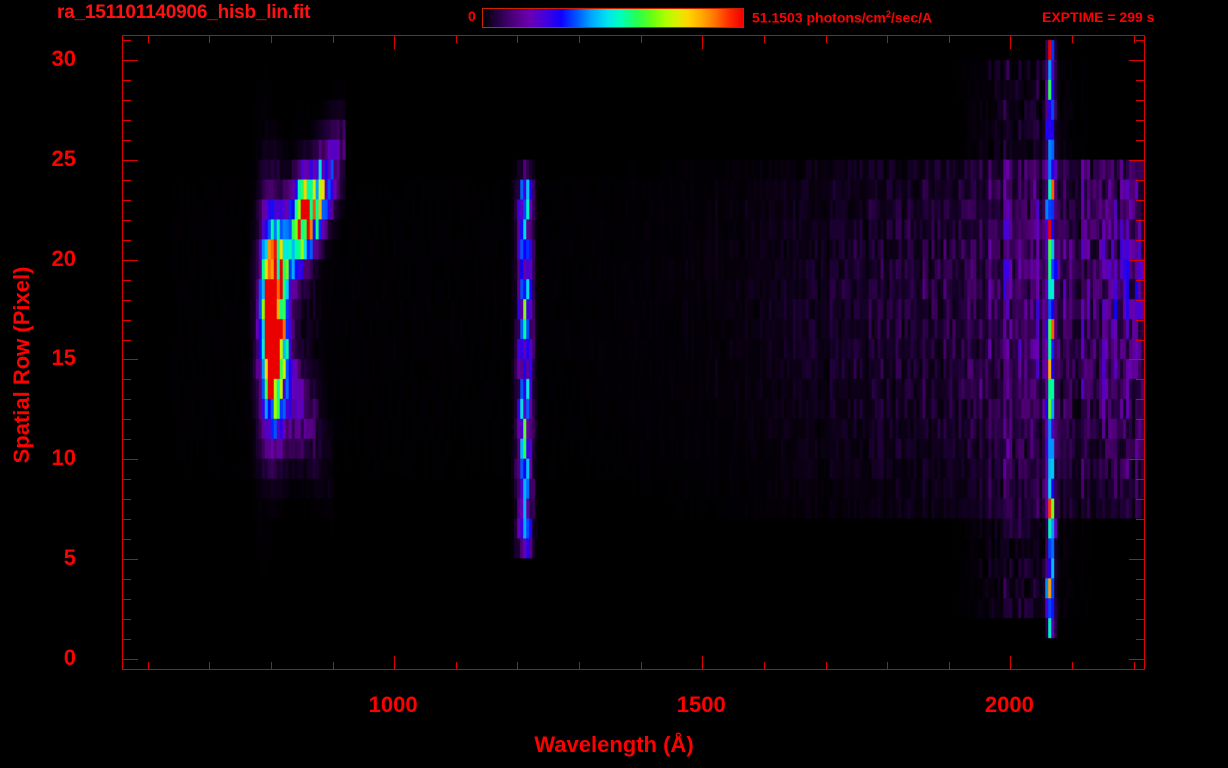  I want to click on colorbar-max-label: 51.1503 photons/cm2/sec/A, so click(842, 17).